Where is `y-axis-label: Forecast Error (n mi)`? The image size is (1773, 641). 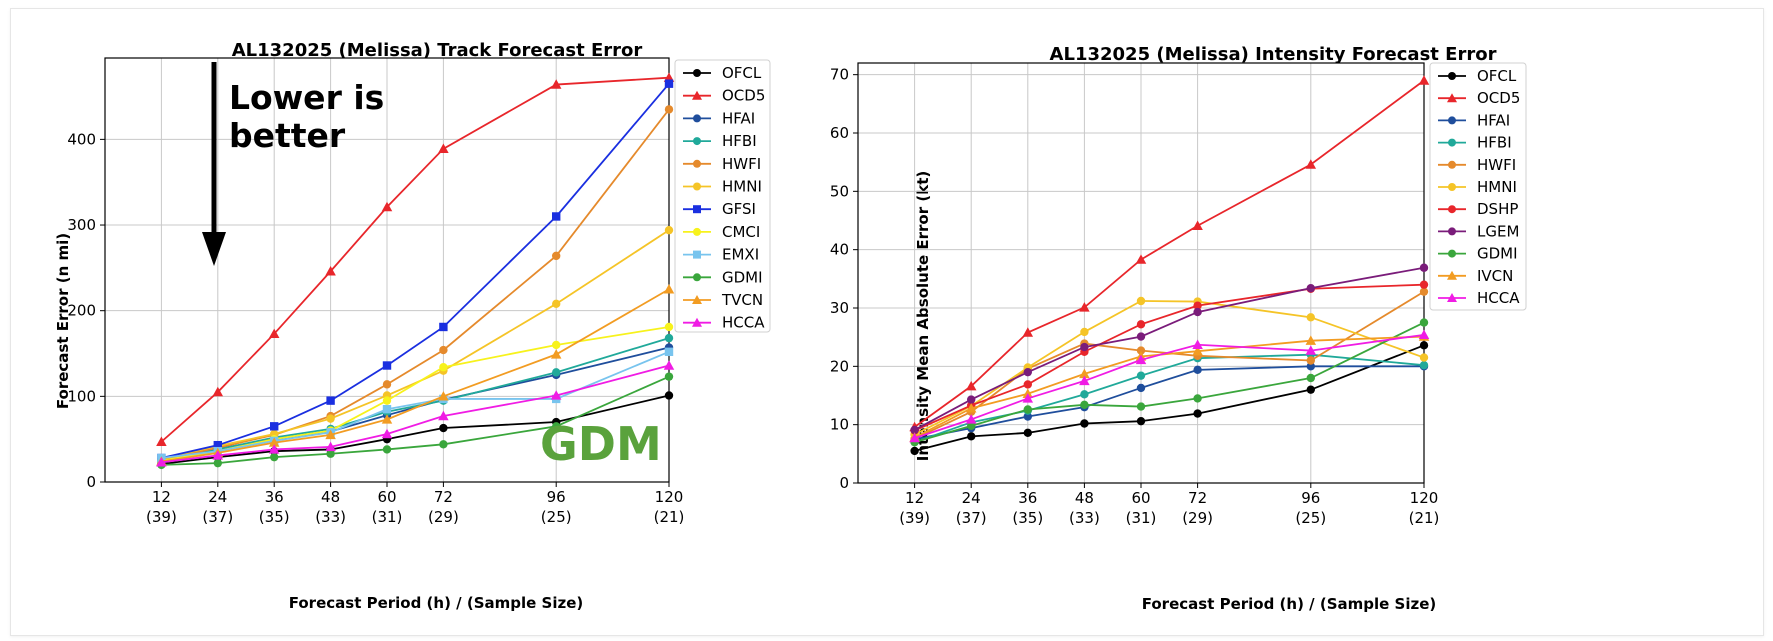
y-axis-label: Forecast Error (n mi) is located at coordinates (63, 321).